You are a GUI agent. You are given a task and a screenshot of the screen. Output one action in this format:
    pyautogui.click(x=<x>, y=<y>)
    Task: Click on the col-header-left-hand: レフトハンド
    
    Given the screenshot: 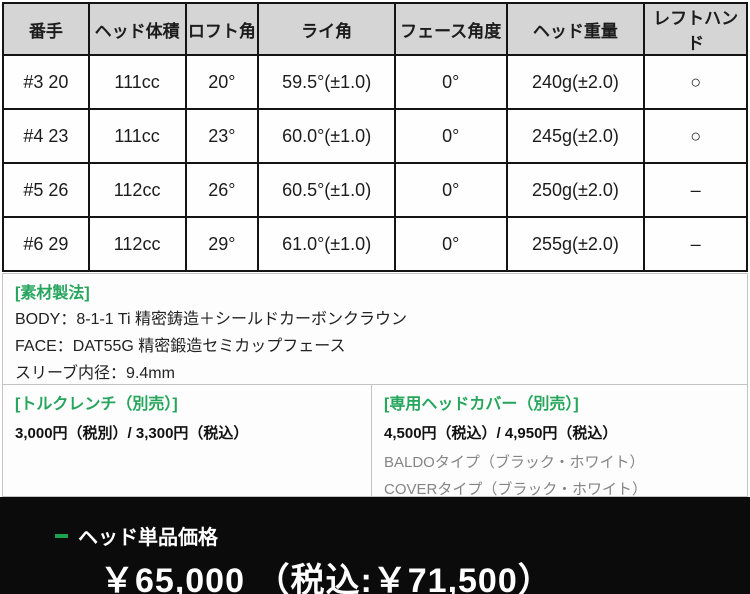 What is the action you would take?
    pyautogui.click(x=695, y=29)
    